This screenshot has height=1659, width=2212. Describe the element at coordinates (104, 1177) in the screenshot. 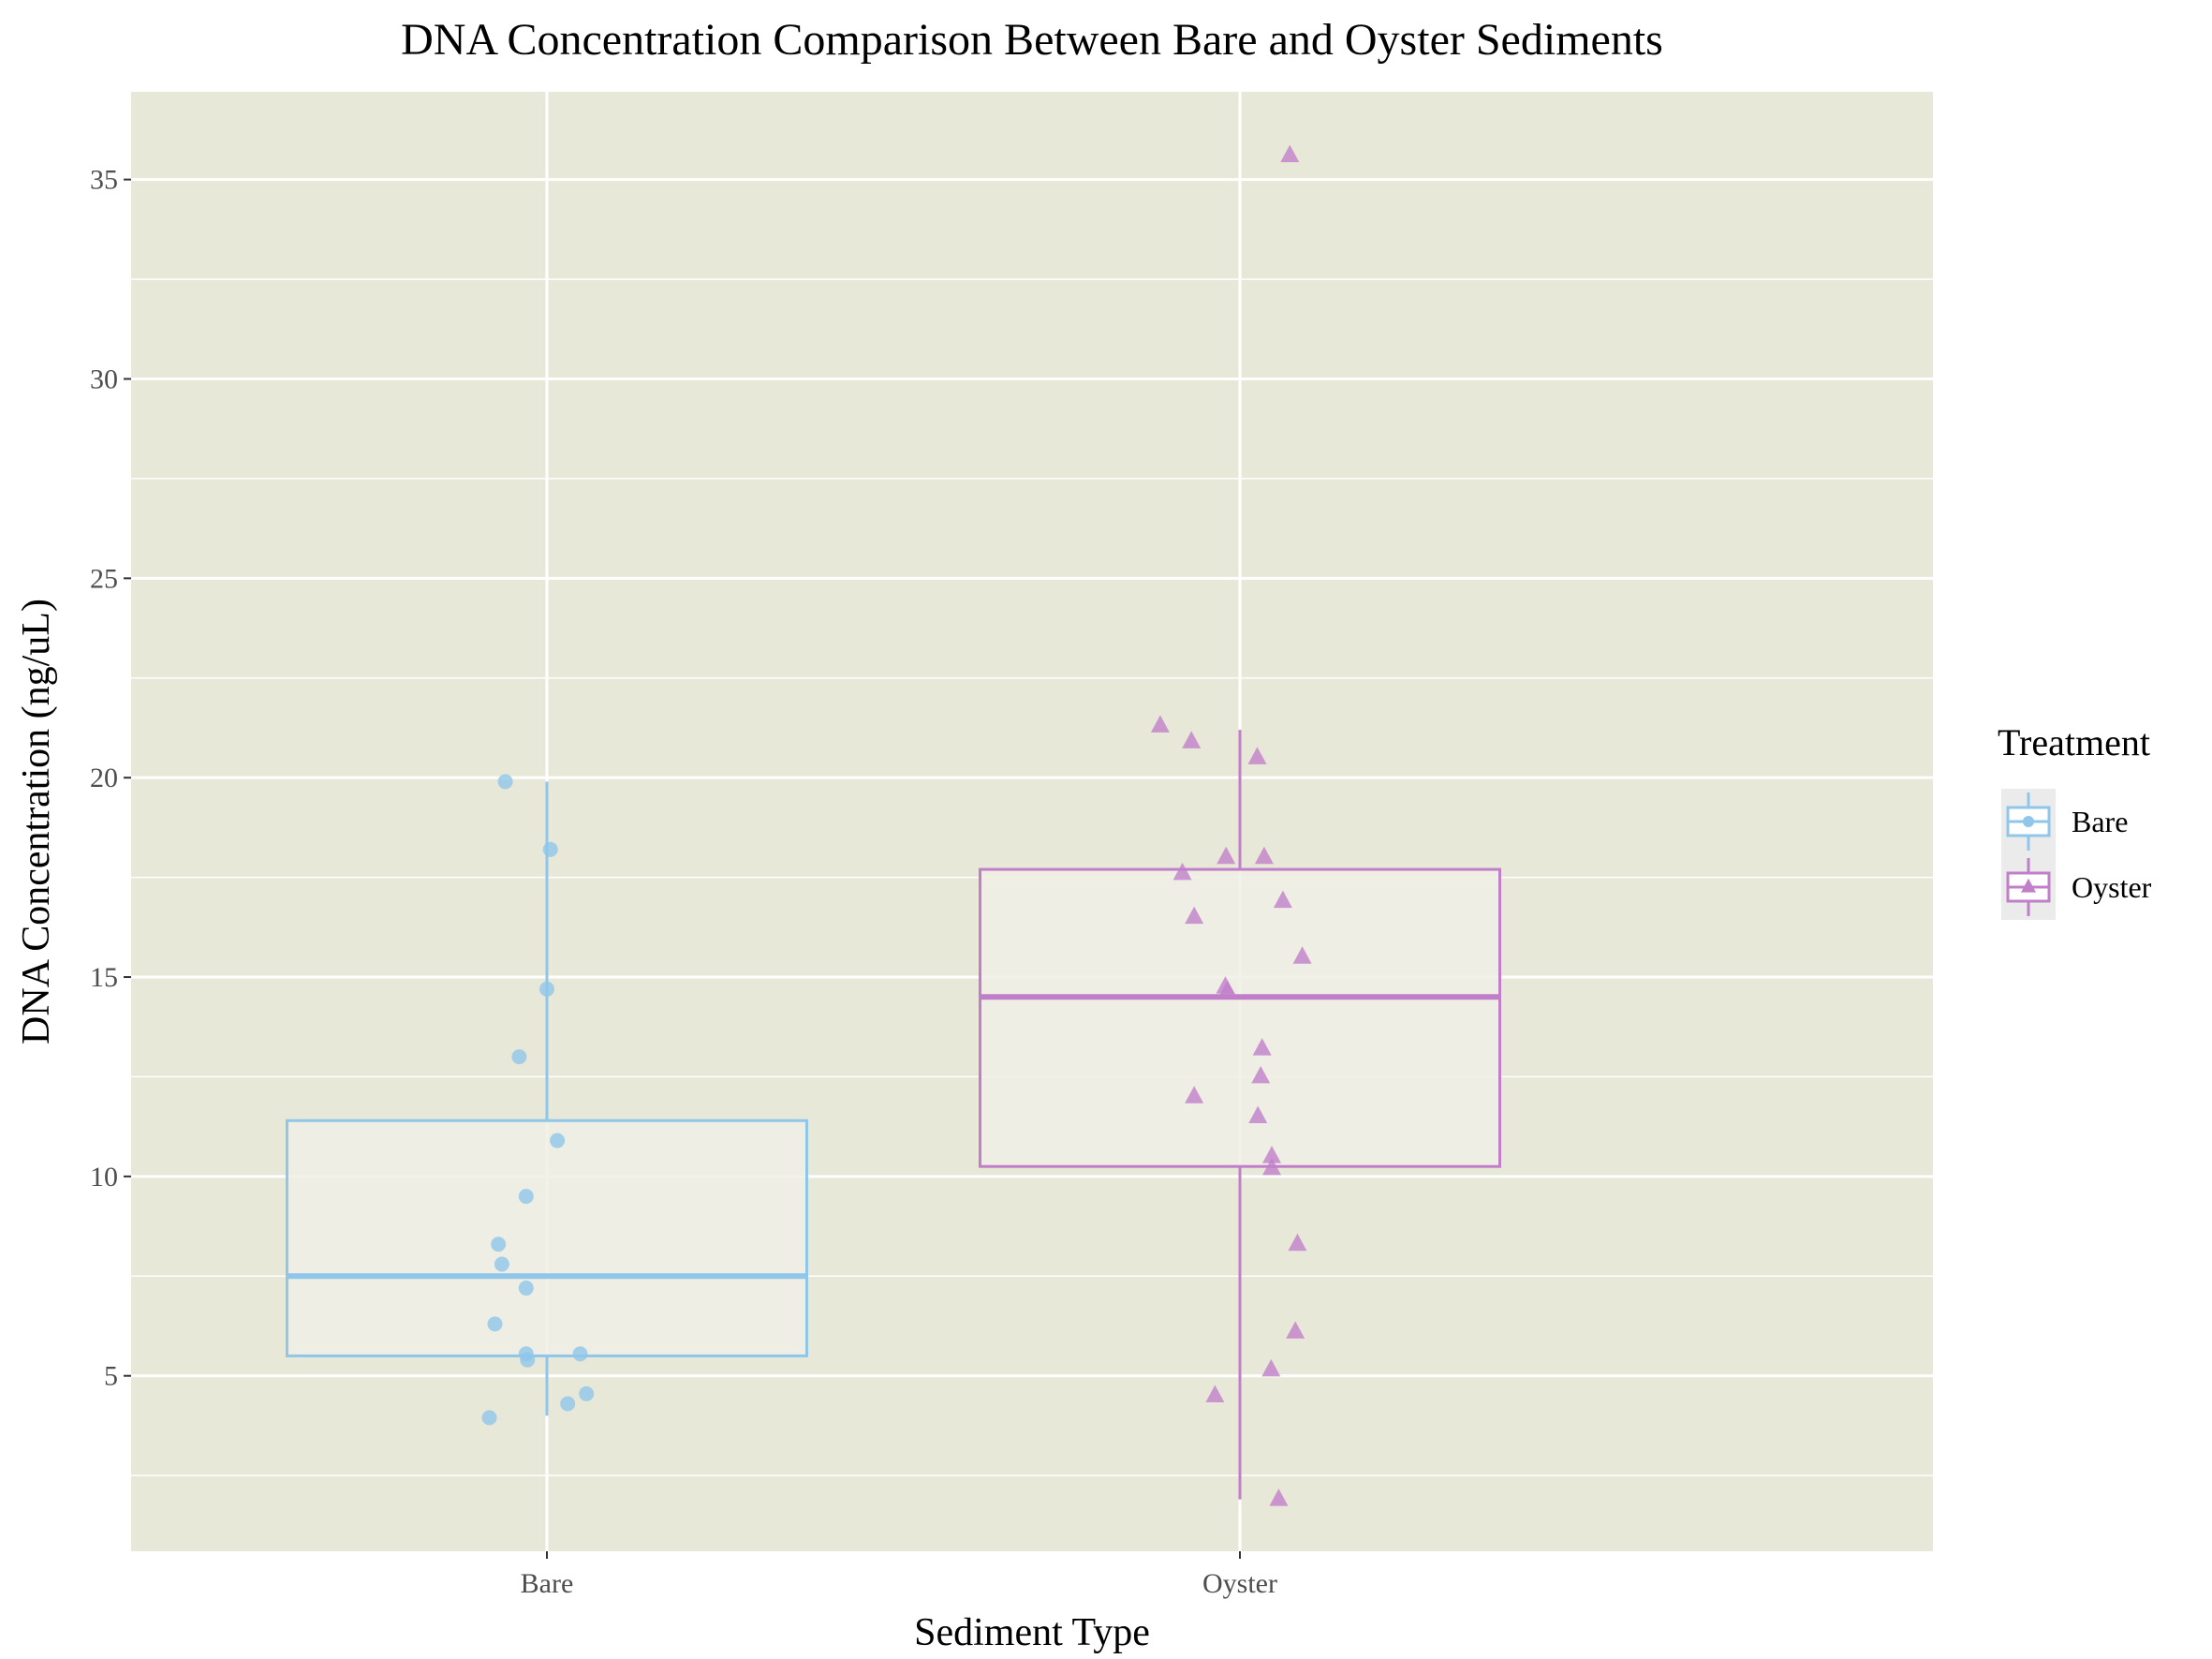

I see `y-tick-label: 10` at that location.